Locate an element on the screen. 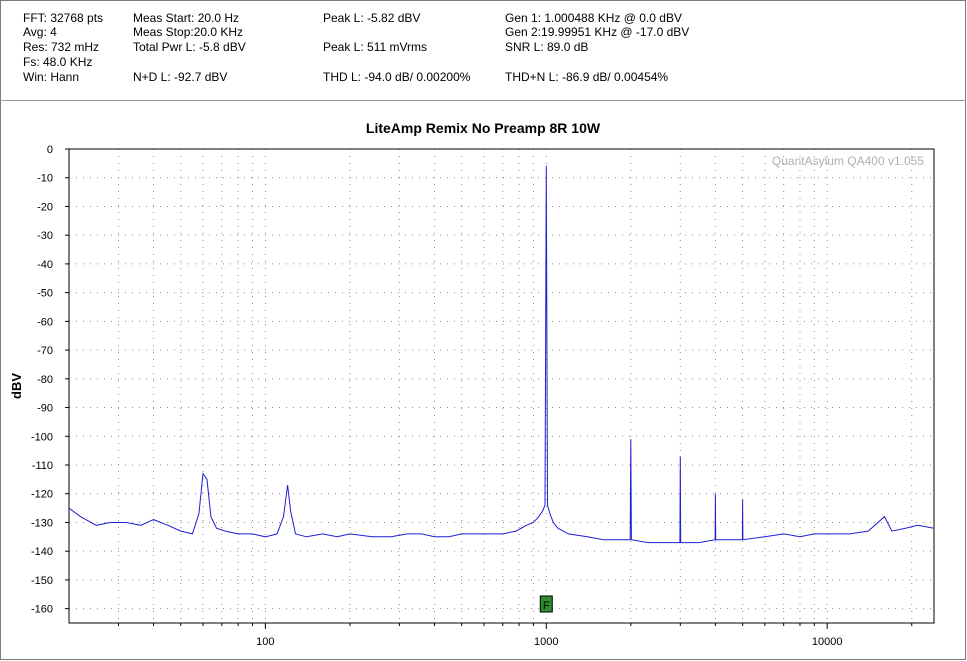  y-tick-label: -140 is located at coordinates (42, 552).